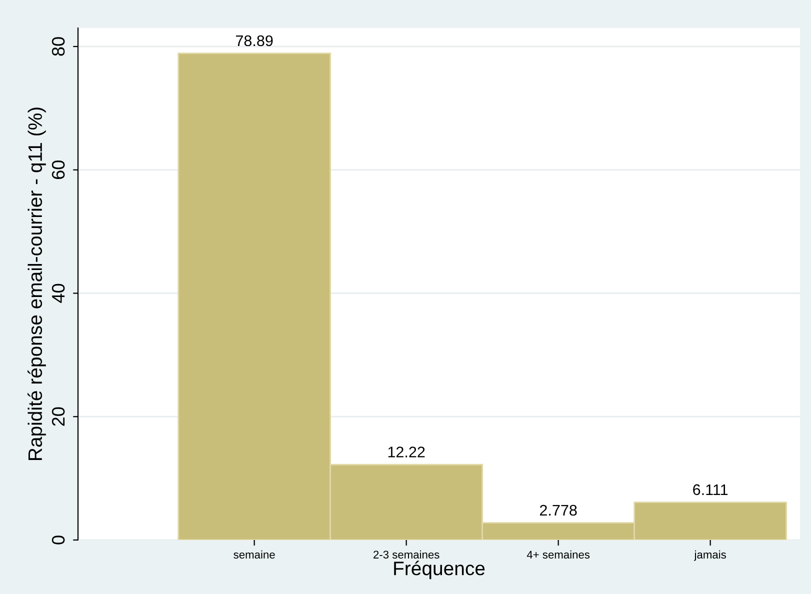 This screenshot has width=811, height=594. What do you see at coordinates (58, 170) in the screenshot?
I see `y-tick-label: 60` at bounding box center [58, 170].